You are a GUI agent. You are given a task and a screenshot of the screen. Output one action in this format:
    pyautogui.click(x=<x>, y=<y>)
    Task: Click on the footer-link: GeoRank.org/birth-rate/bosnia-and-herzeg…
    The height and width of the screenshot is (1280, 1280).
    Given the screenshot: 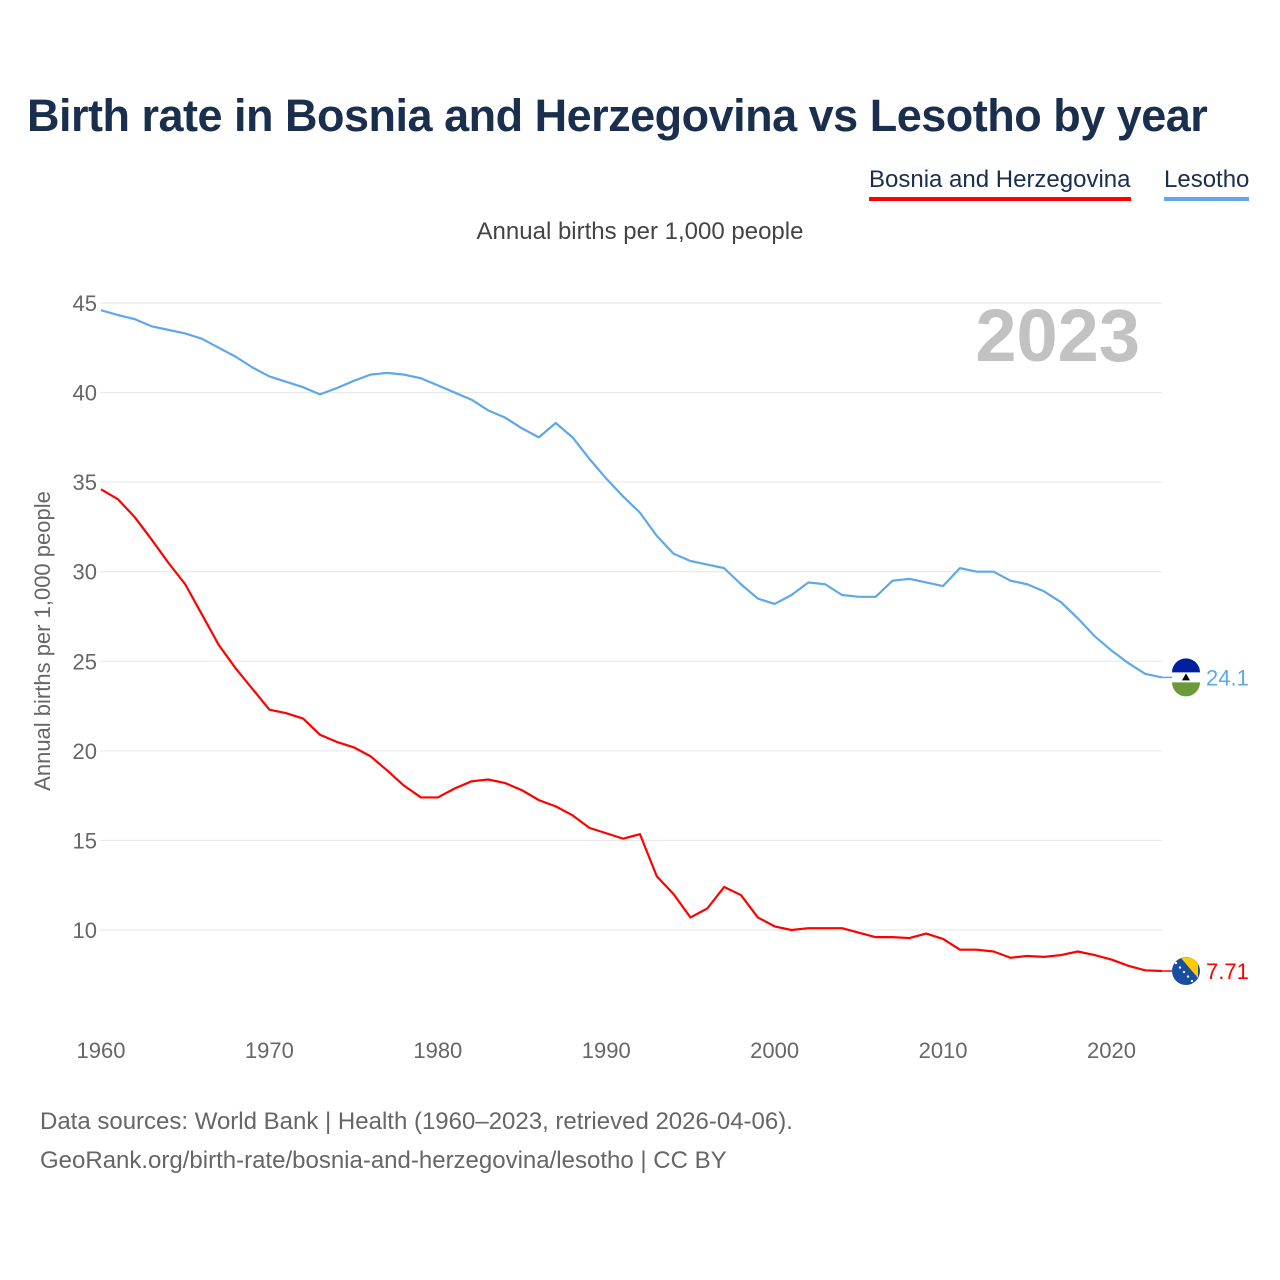 What is the action you would take?
    pyautogui.click(x=383, y=1160)
    